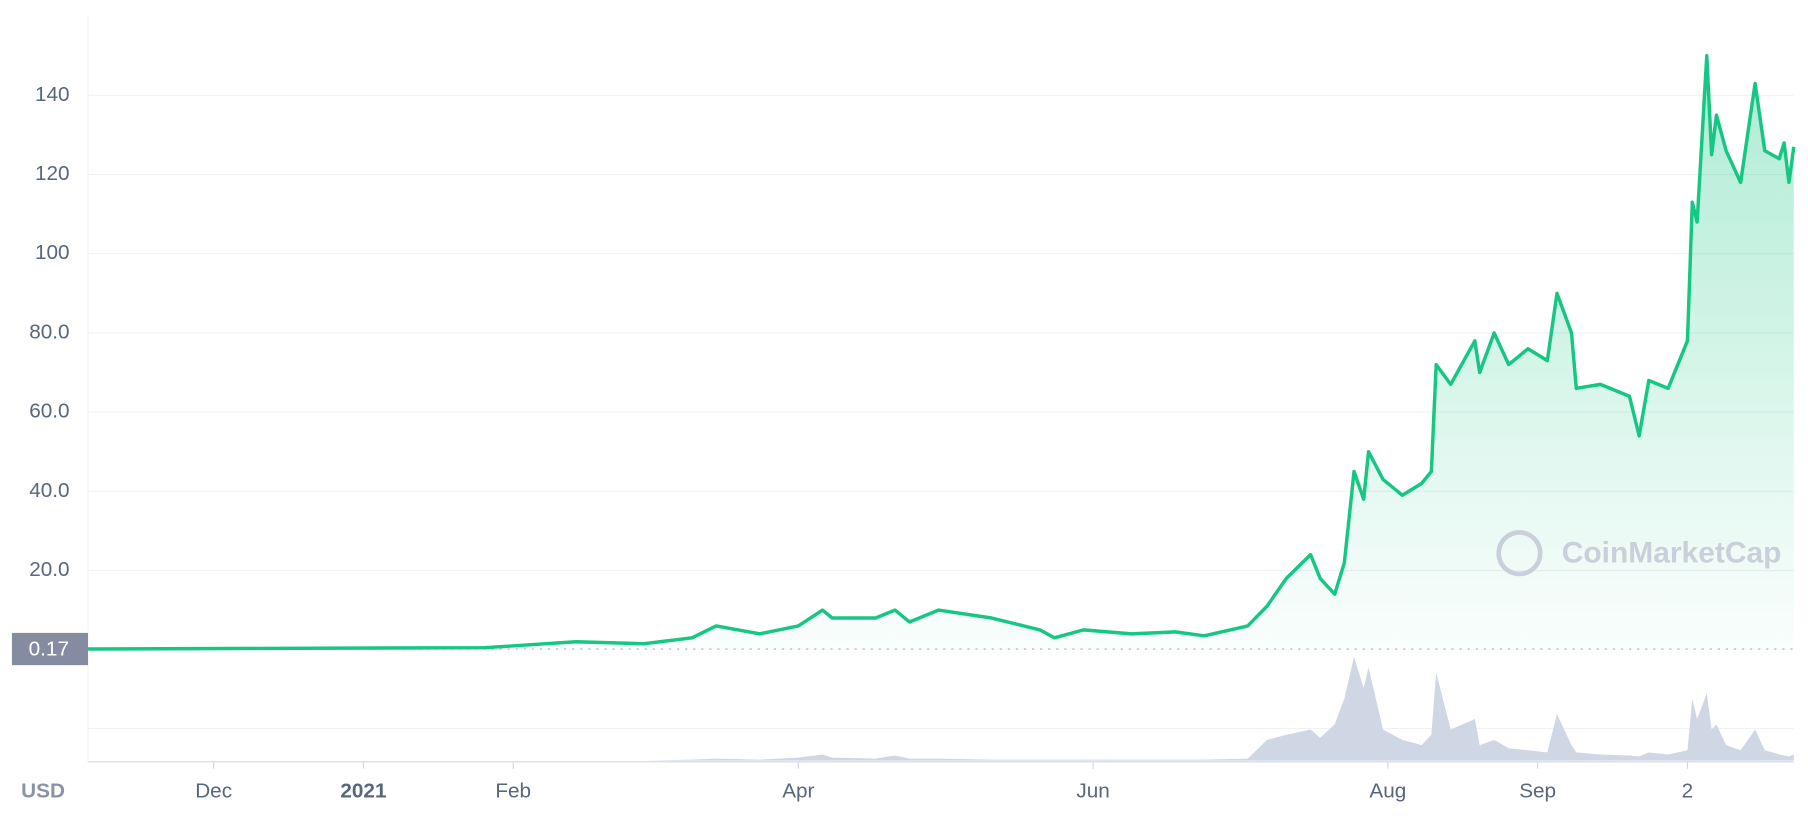 Image resolution: width=1808 pixels, height=816 pixels. Describe the element at coordinates (43, 790) in the screenshot. I see `currency-label: USD` at that location.